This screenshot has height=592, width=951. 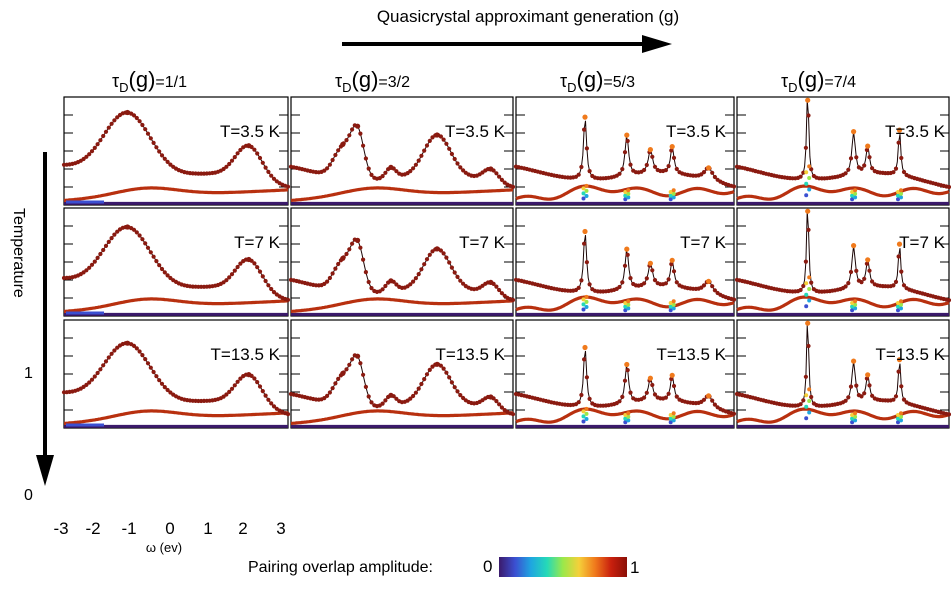 I want to click on x-tick-label: 1, so click(x=207, y=528).